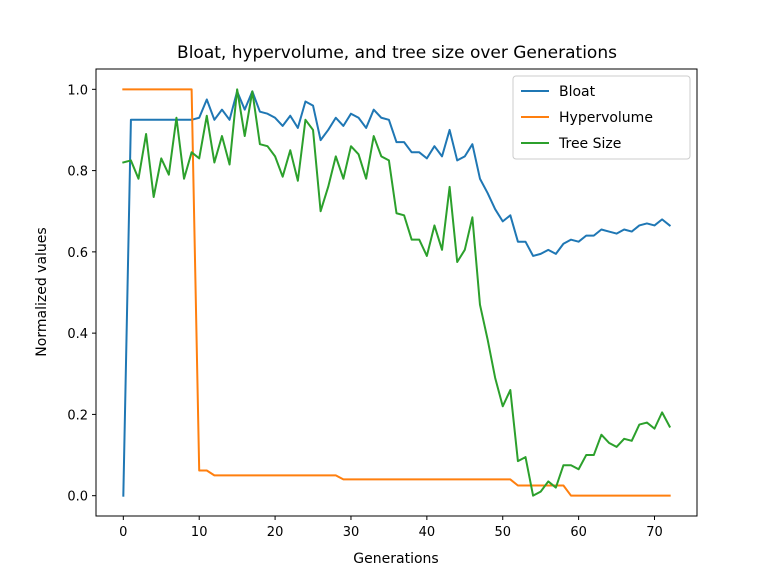 This screenshot has height=574, width=758. What do you see at coordinates (275, 532) in the screenshot?
I see `x-tick-label: 20` at bounding box center [275, 532].